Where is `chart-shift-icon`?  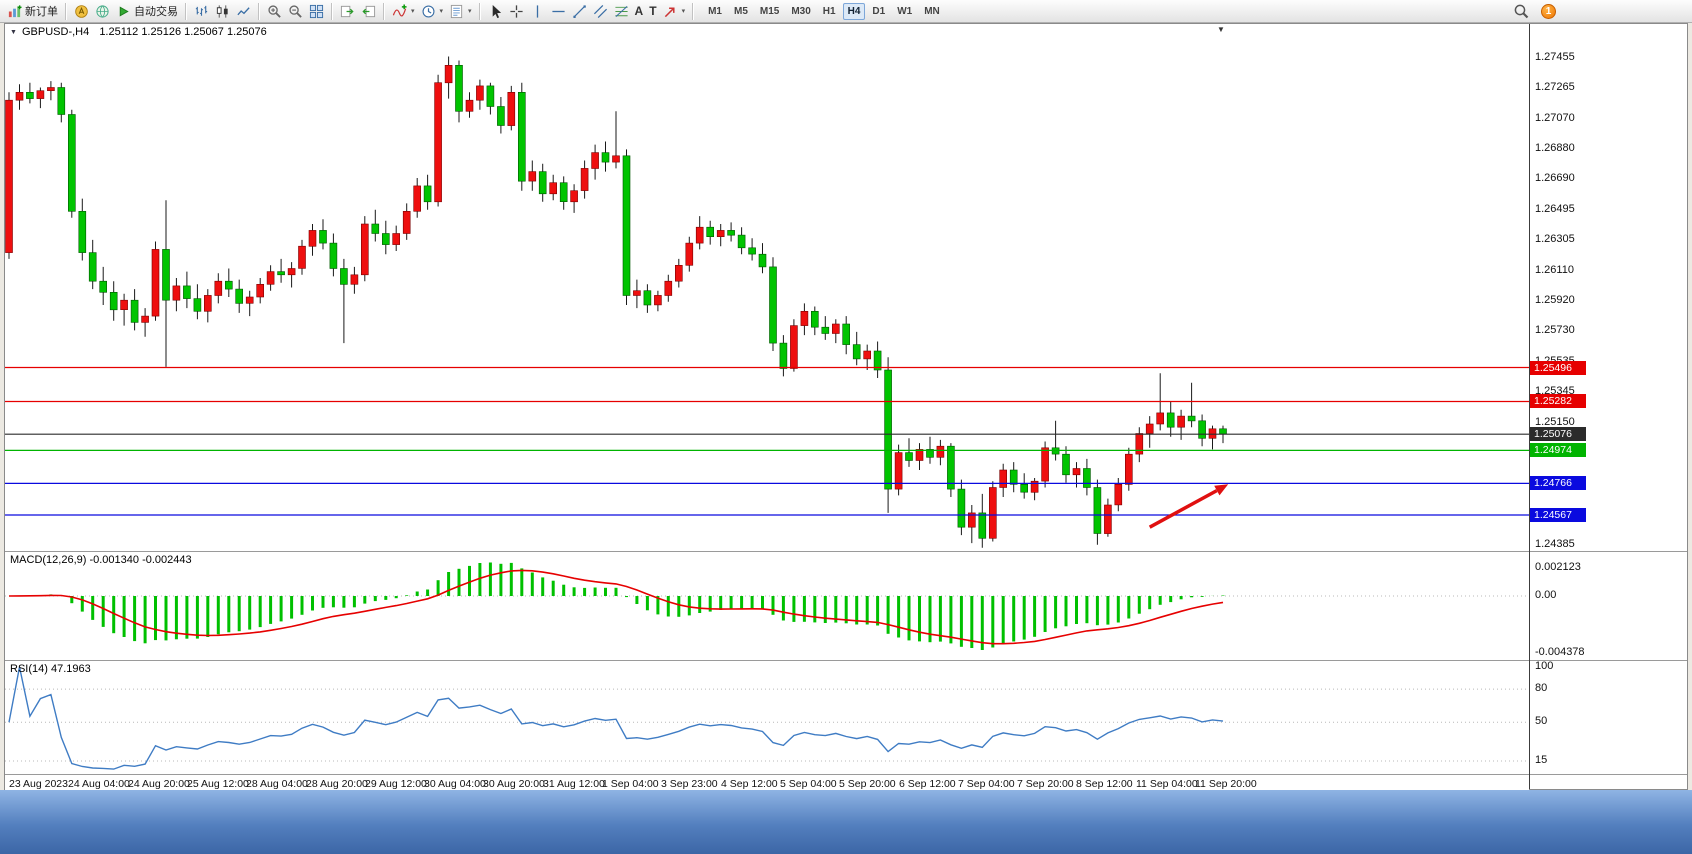 chart-shift-icon is located at coordinates (369, 11).